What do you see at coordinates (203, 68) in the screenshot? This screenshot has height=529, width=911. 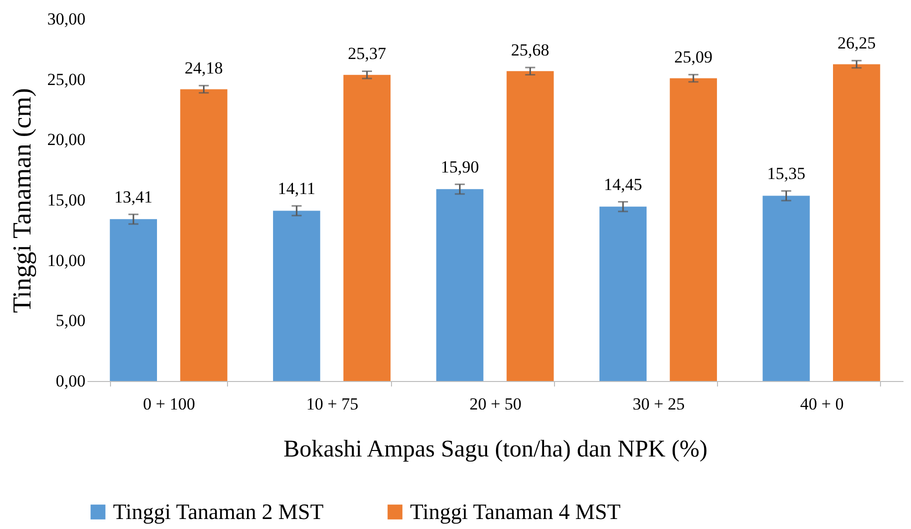 I see `data-label: 24,18` at bounding box center [203, 68].